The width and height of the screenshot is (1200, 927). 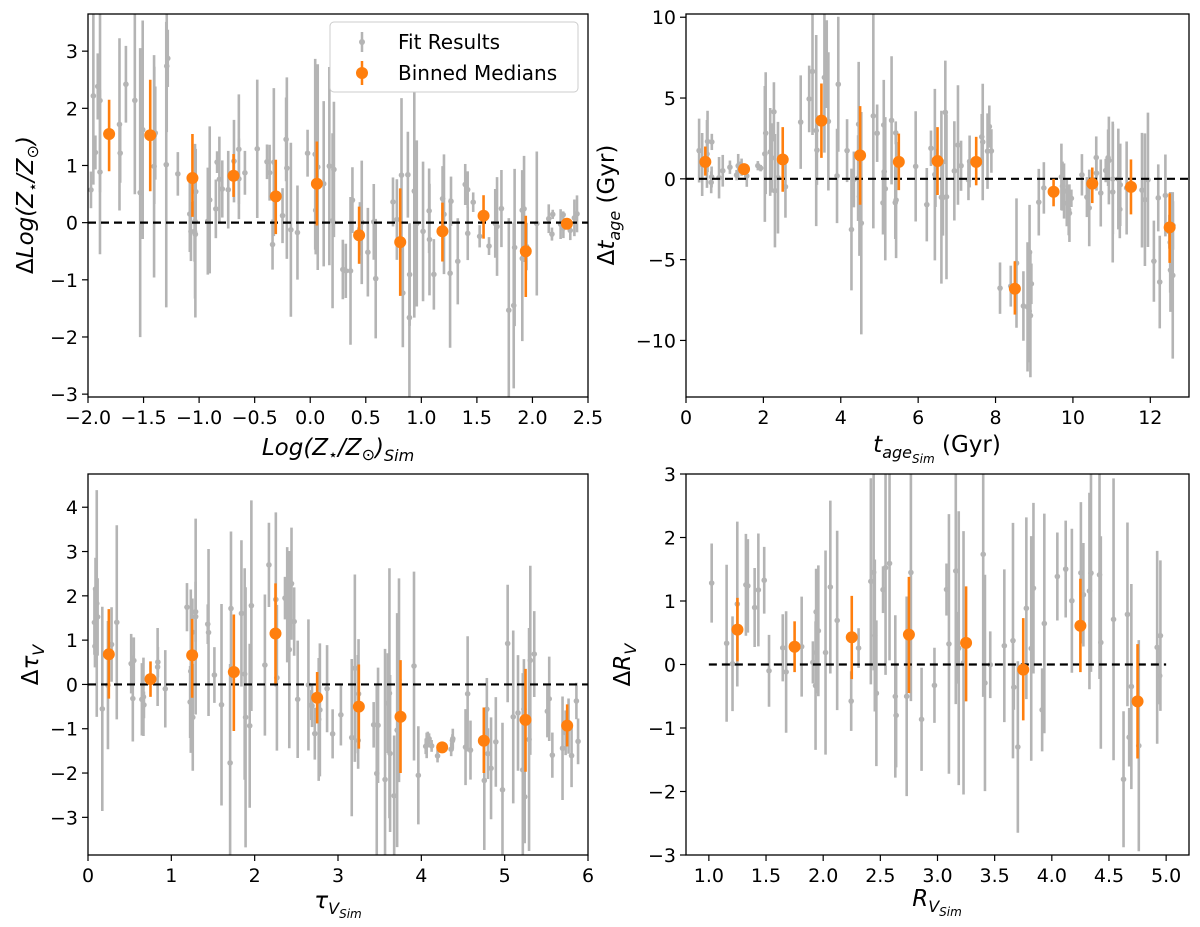 What do you see at coordinates (72, 641) in the screenshot?
I see `y-tick-label: 1` at bounding box center [72, 641].